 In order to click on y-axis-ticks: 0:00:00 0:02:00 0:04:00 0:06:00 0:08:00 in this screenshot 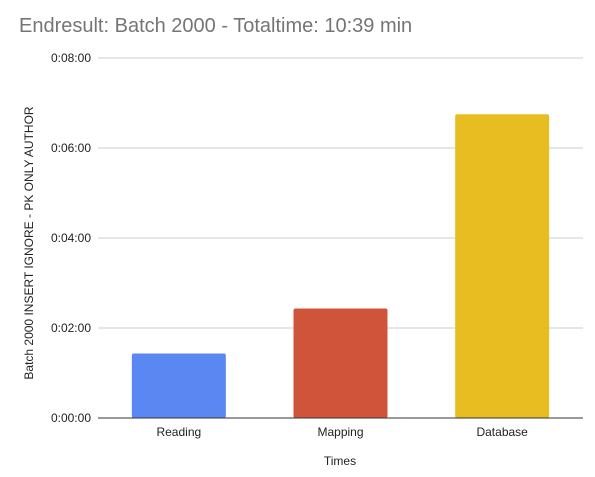, I will do `click(71, 238)`.